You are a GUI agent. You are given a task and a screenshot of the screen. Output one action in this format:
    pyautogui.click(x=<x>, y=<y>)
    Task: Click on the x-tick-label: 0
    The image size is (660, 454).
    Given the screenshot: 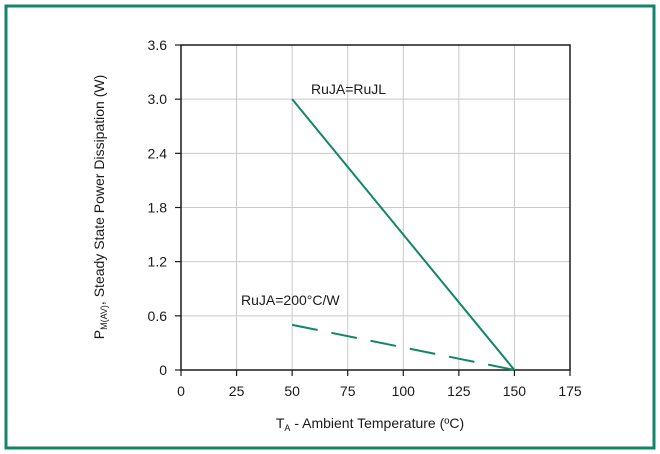 What is the action you would take?
    pyautogui.click(x=181, y=391)
    